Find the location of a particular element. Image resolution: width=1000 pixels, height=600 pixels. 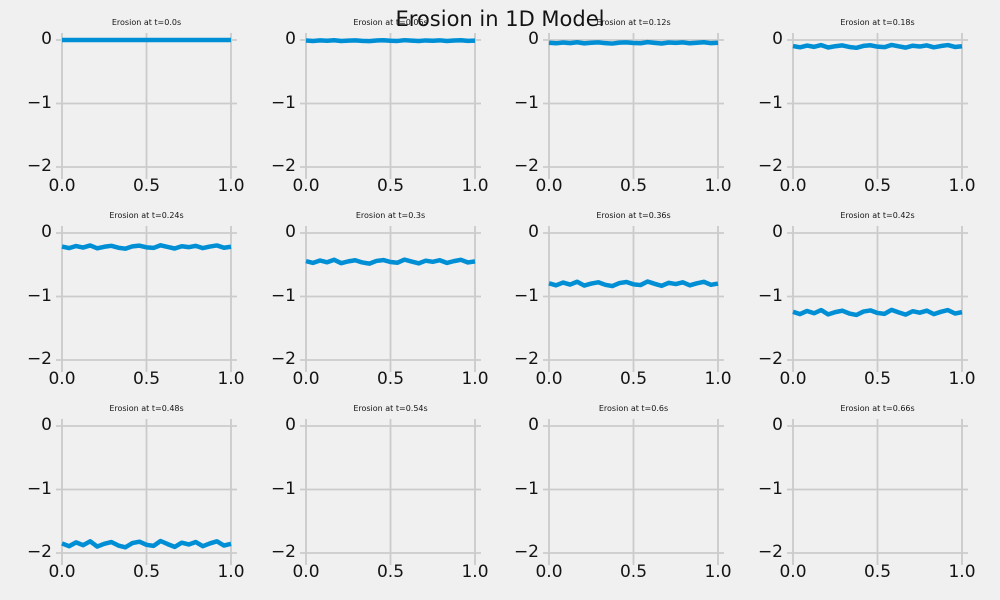

subplot-title: Erosion at t=0.12s is located at coordinates (633, 22).